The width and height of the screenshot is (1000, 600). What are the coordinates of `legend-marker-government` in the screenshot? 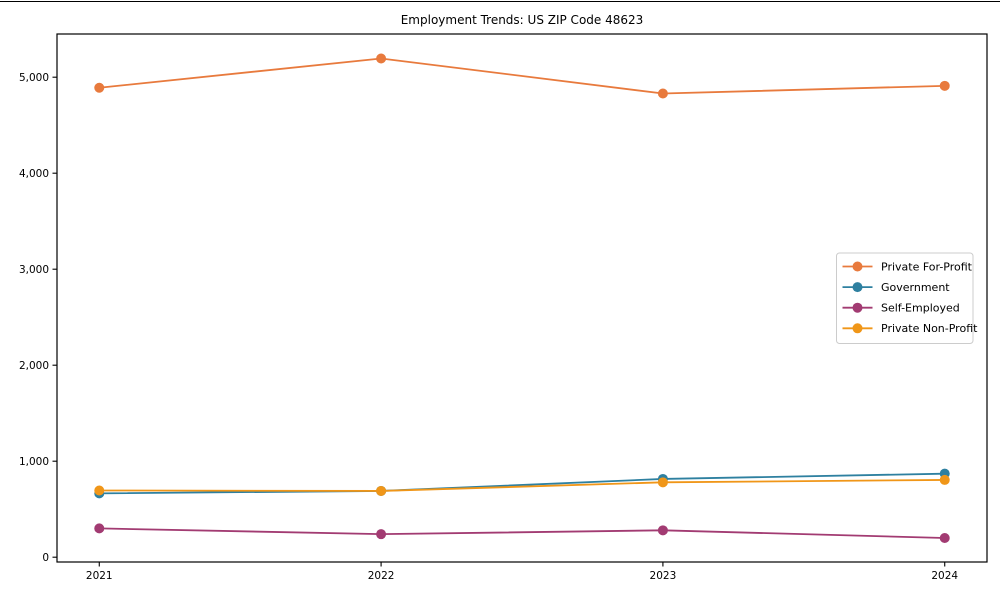 It's located at (857, 287).